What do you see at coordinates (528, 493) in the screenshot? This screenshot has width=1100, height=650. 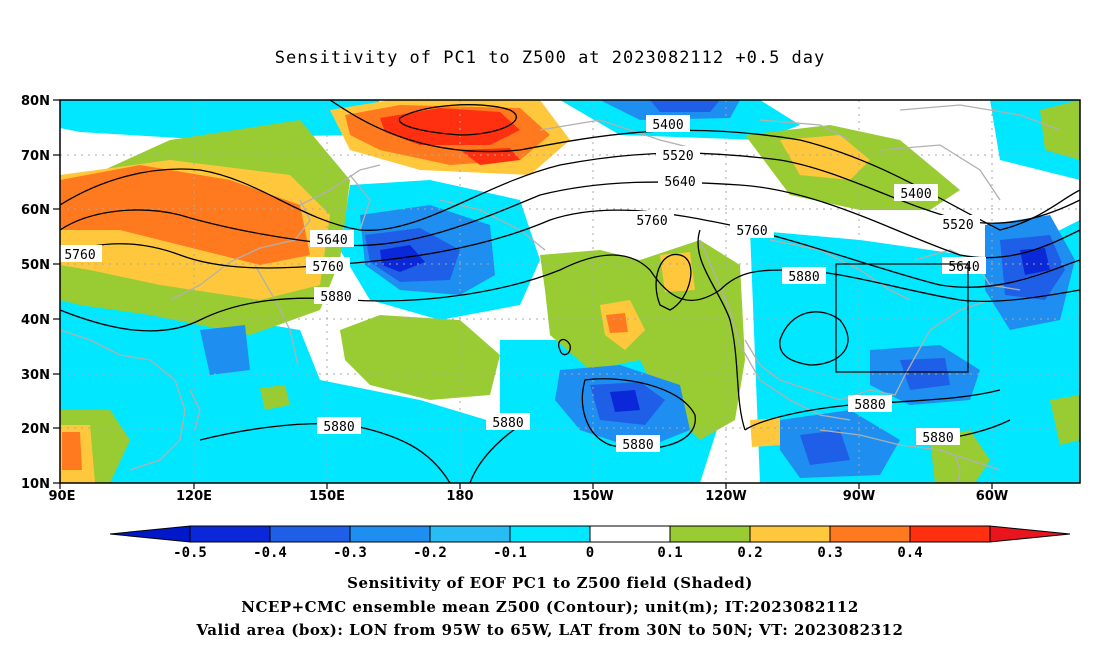 I see `lon-axis: 90E 120E 150E 180 150W 120W 90W 60W` at bounding box center [528, 493].